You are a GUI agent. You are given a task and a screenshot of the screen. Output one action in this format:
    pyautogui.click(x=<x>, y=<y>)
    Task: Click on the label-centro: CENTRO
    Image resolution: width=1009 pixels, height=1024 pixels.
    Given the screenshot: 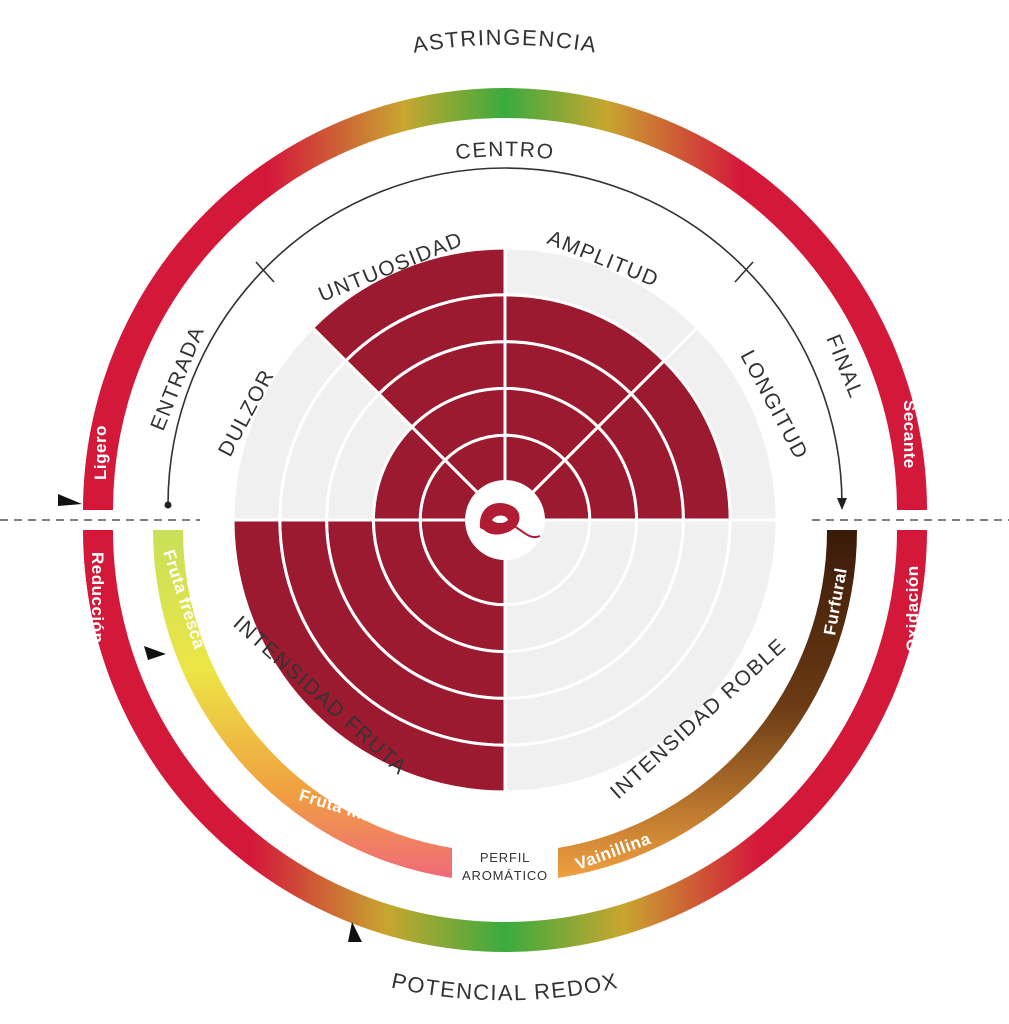 What is the action you would take?
    pyautogui.click(x=505, y=151)
    